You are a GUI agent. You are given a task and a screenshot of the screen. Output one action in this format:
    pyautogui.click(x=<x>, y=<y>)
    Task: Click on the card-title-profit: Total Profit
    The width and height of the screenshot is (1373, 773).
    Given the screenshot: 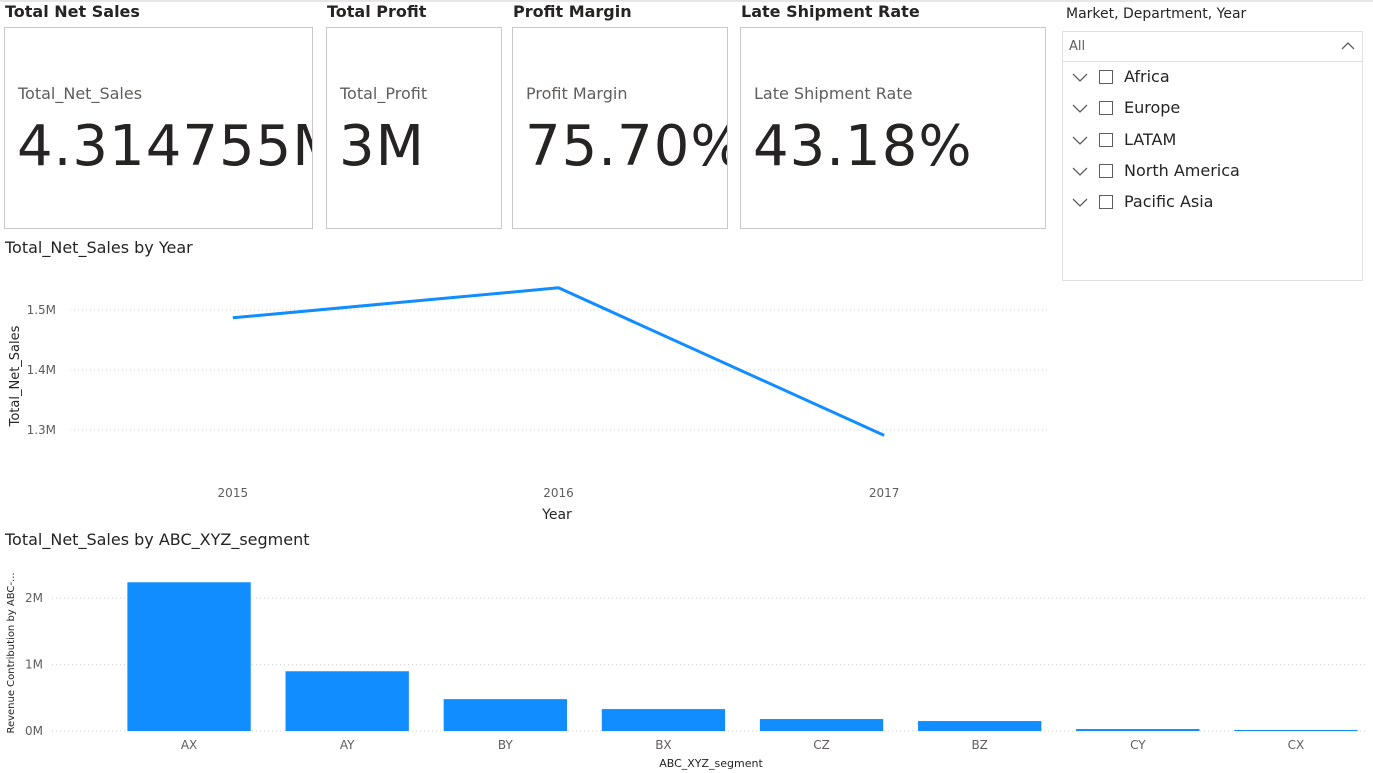 What is the action you would take?
    pyautogui.click(x=377, y=11)
    